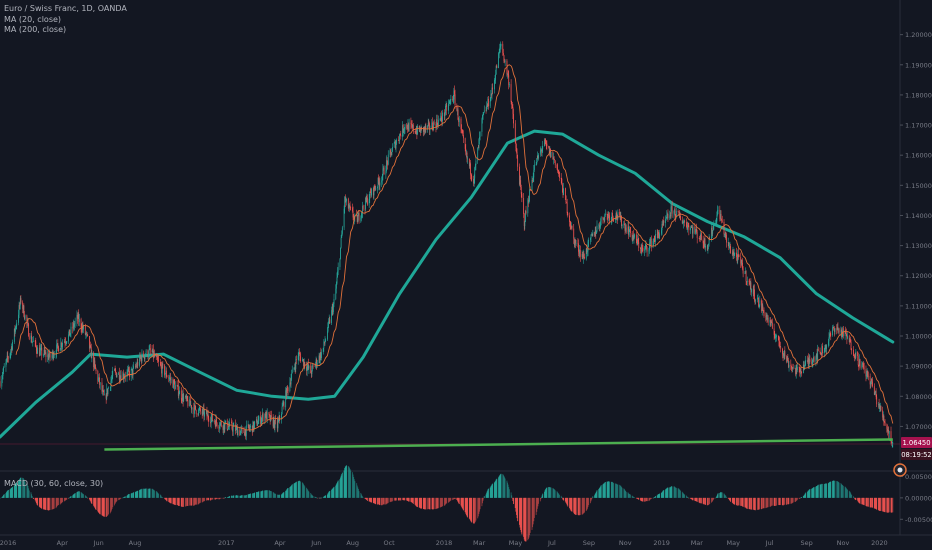  What do you see at coordinates (54, 483) in the screenshot?
I see `macd-legend: MACD (30, 60, close, 30)` at bounding box center [54, 483].